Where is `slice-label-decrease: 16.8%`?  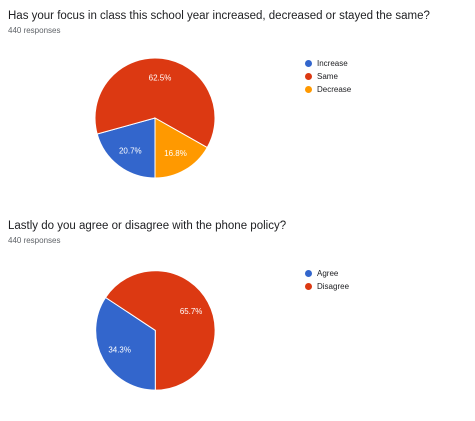 slice-label-decrease: 16.8% is located at coordinates (175, 153).